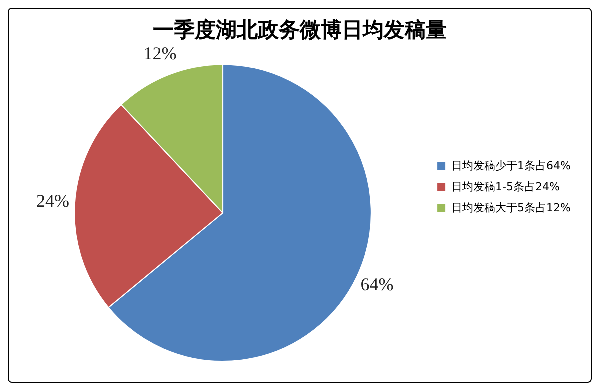  Describe the element at coordinates (160, 53) in the screenshot. I see `data-label: 12%` at that location.